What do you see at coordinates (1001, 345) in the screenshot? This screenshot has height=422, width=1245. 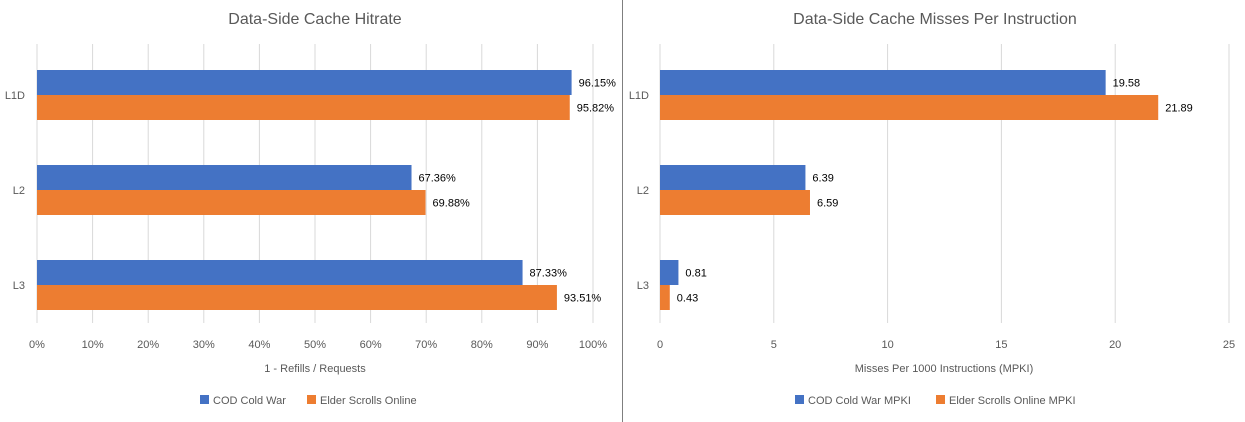 I see `x-tick-label: 15` at bounding box center [1001, 345].